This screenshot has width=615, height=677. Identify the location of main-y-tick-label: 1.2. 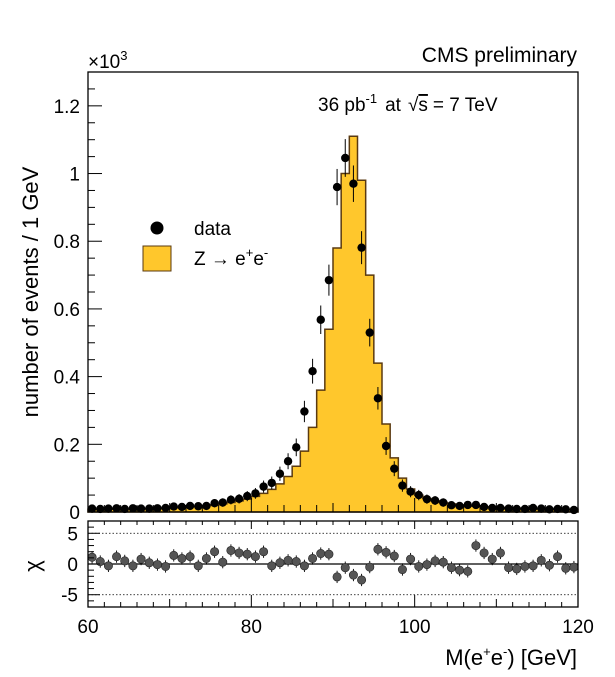
(67, 107).